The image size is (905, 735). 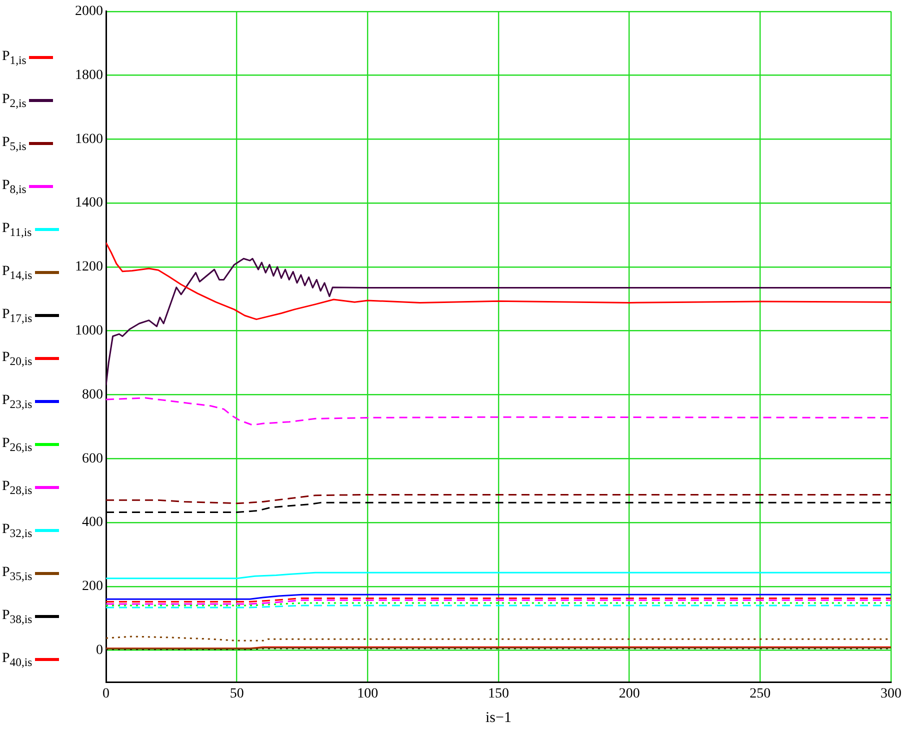 I want to click on legend-label: P$_{17,is}$, so click(x=17, y=315).